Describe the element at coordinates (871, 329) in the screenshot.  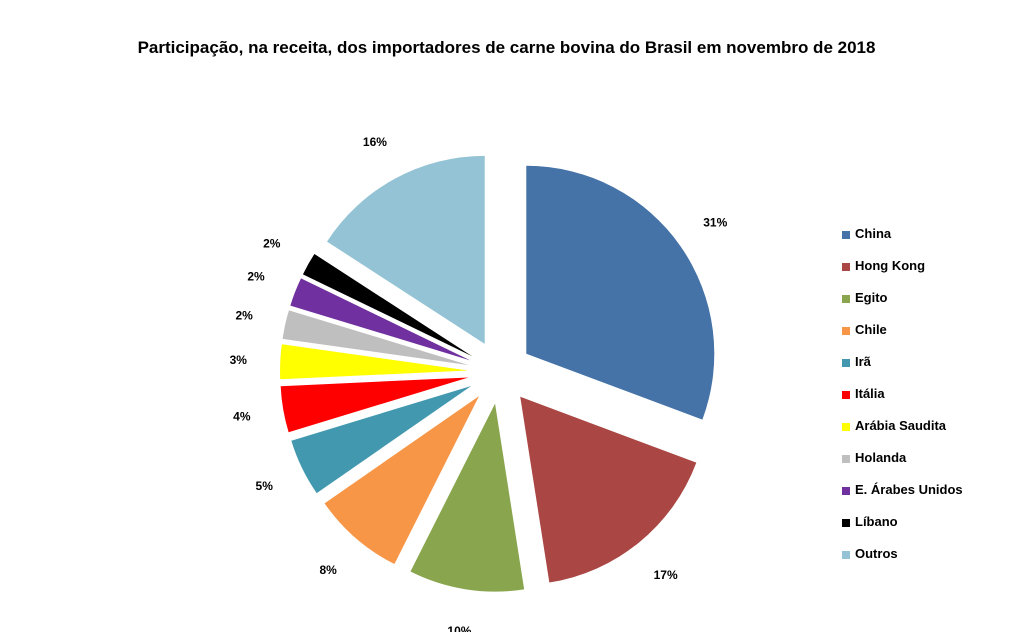
I see `legend-label: Chile` at that location.